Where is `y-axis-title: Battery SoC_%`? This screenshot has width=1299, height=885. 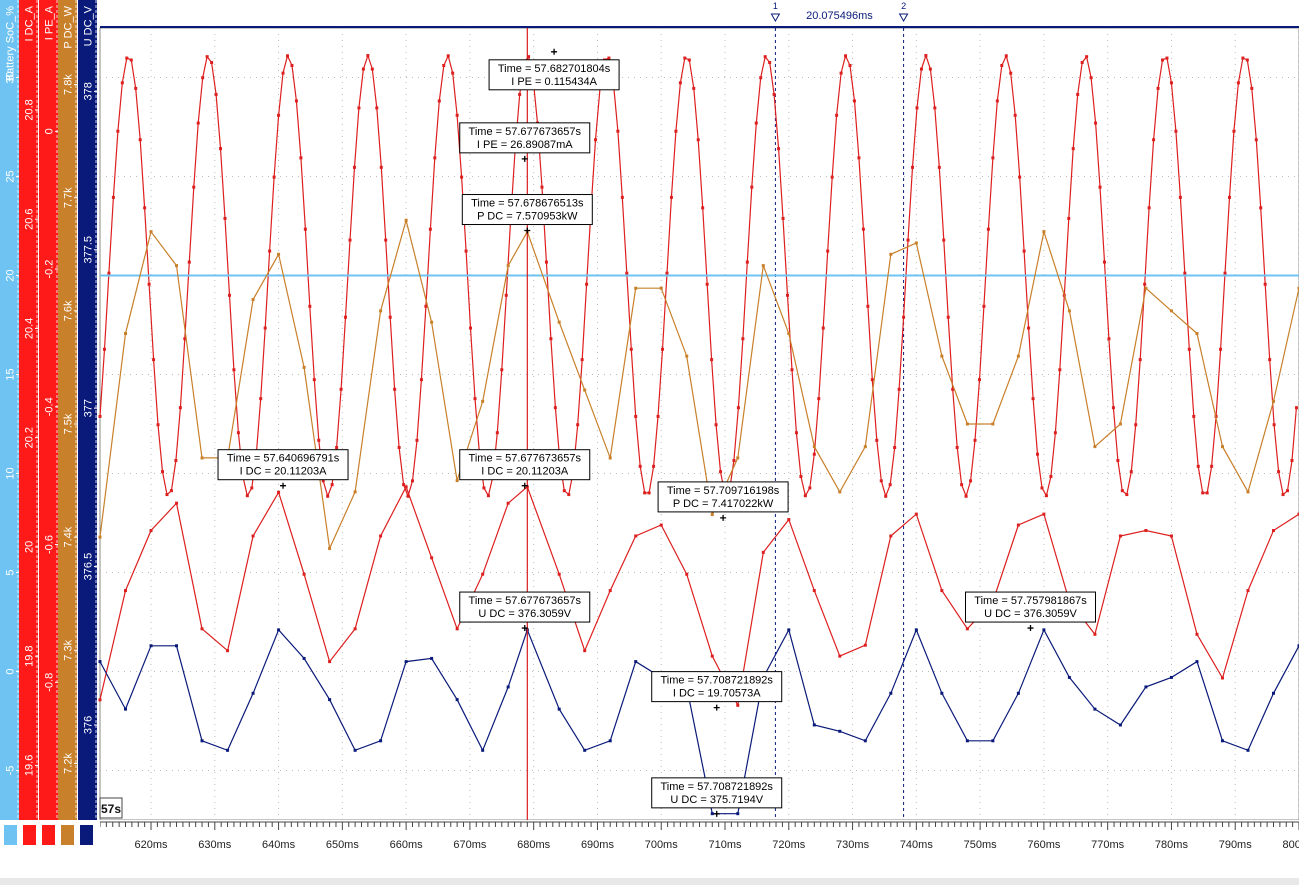 y-axis-title: Battery SoC_% is located at coordinates (11, 43).